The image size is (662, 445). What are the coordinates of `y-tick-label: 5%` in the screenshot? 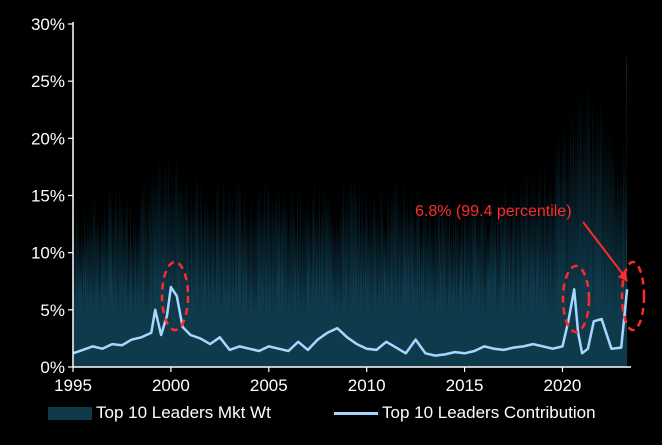 It's located at (52, 310).